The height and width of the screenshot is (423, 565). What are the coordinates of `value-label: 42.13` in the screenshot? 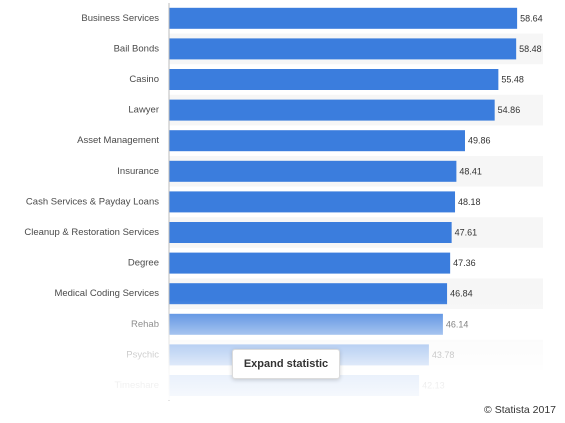 It's located at (433, 386).